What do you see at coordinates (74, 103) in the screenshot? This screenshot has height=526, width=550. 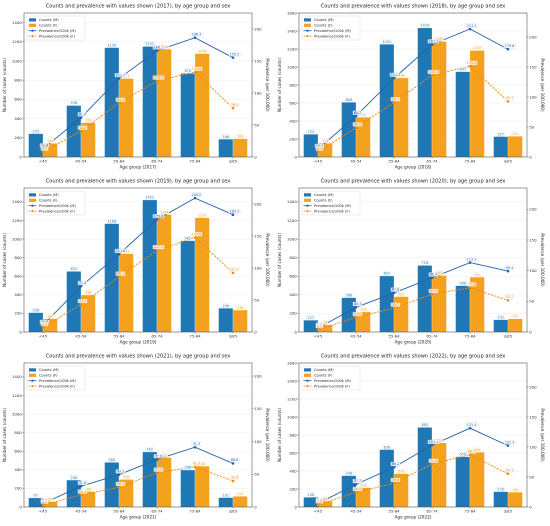 I see `bar-label-counts-m-45-54: 536` at bounding box center [74, 103].